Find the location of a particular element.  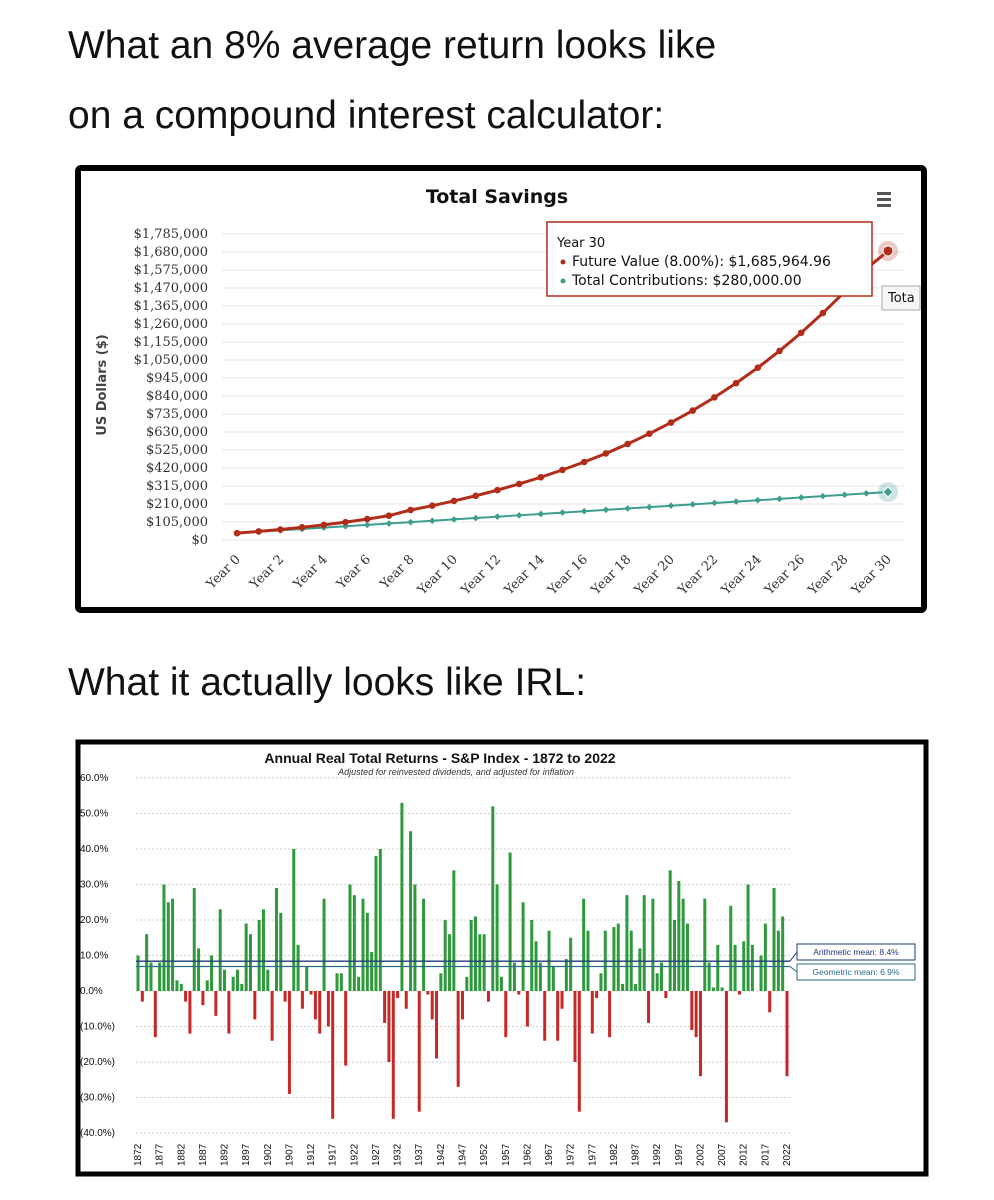

y-tick-label: $315,000 is located at coordinates (177, 486).